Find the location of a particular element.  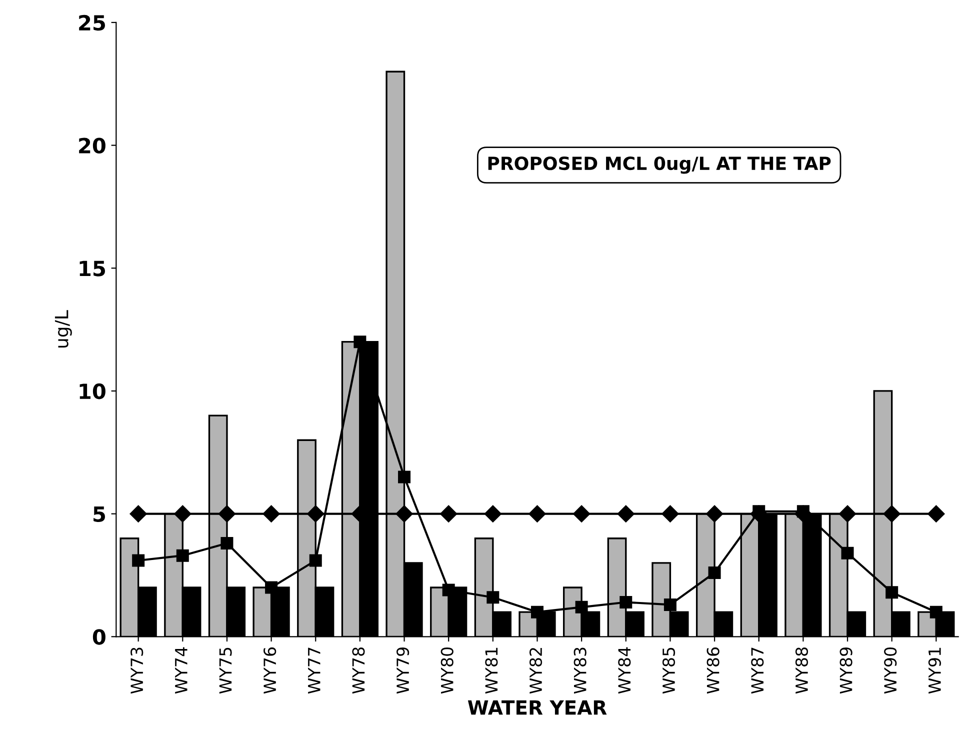

x-tick-label: WY83 is located at coordinates (580, 671).